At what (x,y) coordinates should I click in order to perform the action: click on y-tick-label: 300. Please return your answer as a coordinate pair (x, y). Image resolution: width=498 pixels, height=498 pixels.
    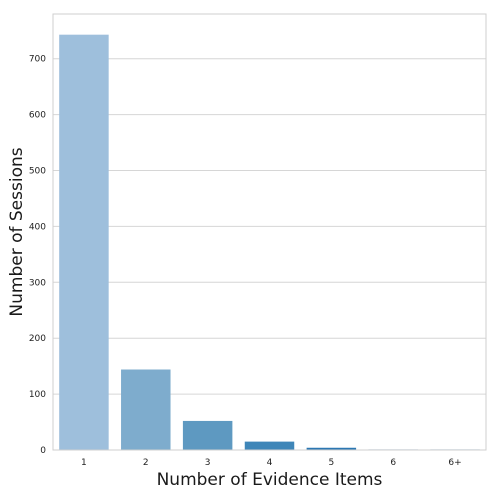
    Looking at the image, I should click on (37, 283).